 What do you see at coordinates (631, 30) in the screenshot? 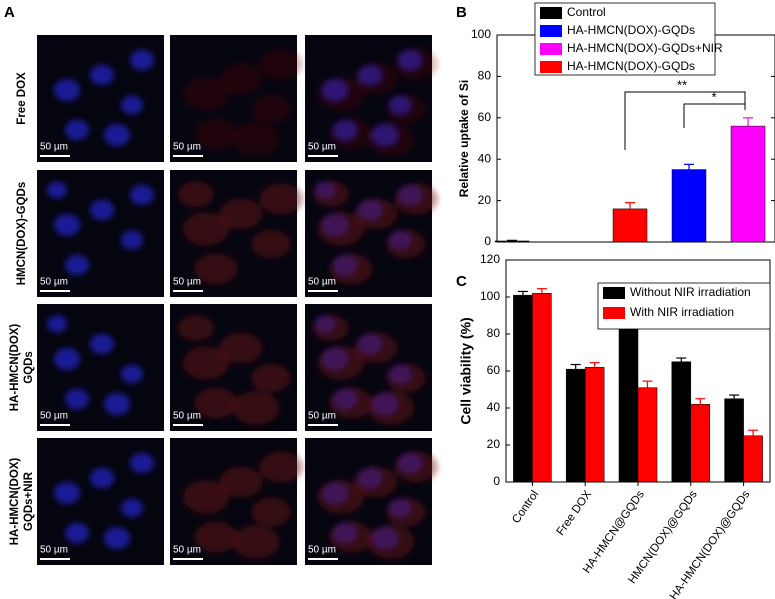
I see `legend-label: HA-HMCN(DOX)-GQDs` at bounding box center [631, 30].